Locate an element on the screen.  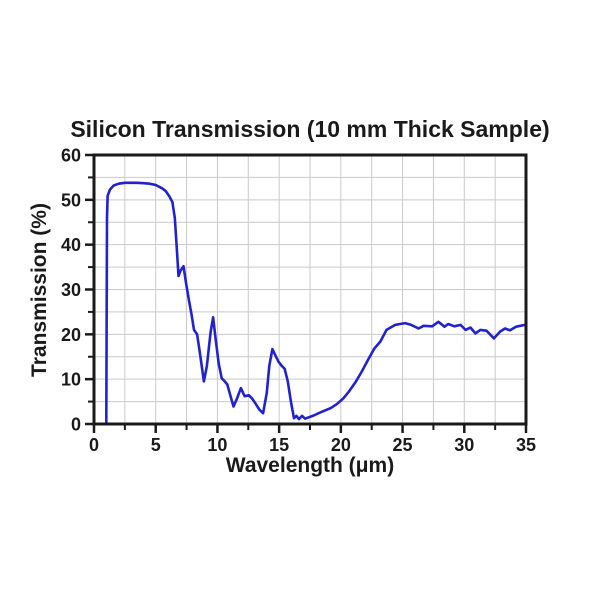
y-tick-label: 20 is located at coordinates (71, 335).